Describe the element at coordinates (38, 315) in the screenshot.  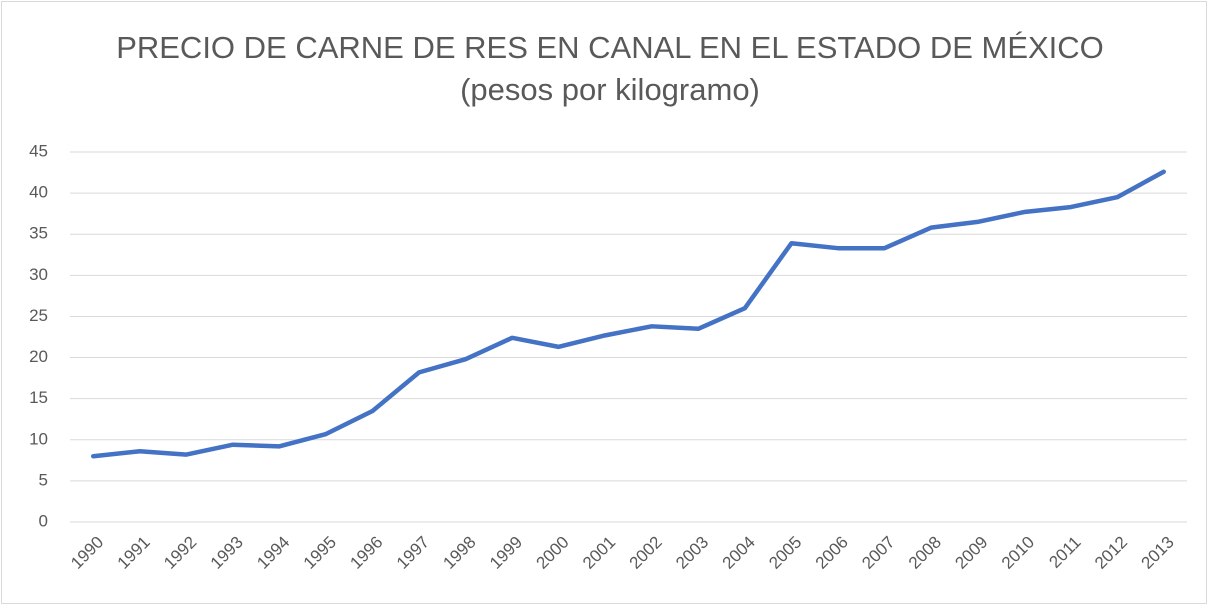
I see `y-tick-label: 25` at that location.